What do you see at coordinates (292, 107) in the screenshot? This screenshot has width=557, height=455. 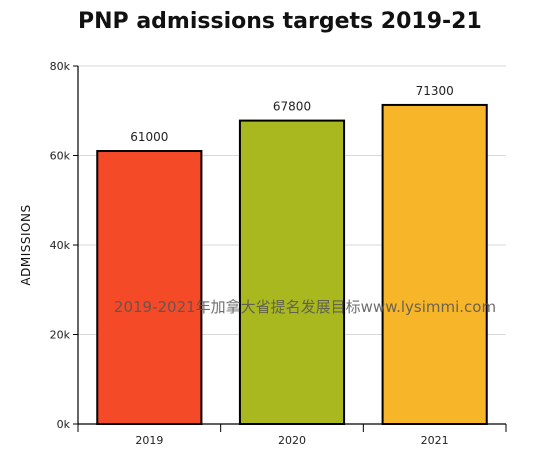 I see `data-label-2020: 67800` at bounding box center [292, 107].